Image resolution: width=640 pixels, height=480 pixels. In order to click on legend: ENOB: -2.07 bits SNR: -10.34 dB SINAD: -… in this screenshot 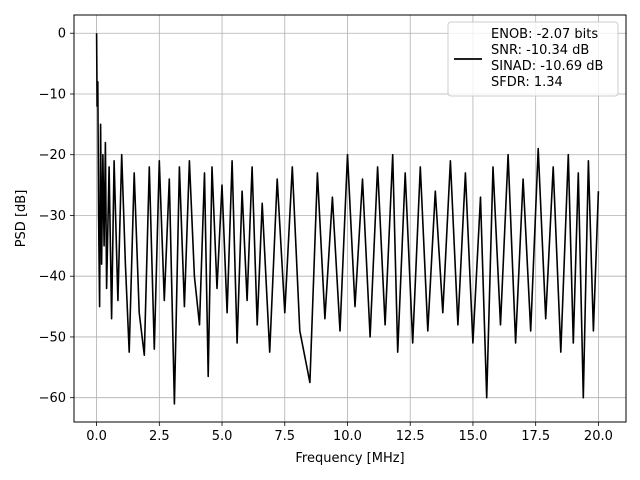, I will do `click(533, 59)`.